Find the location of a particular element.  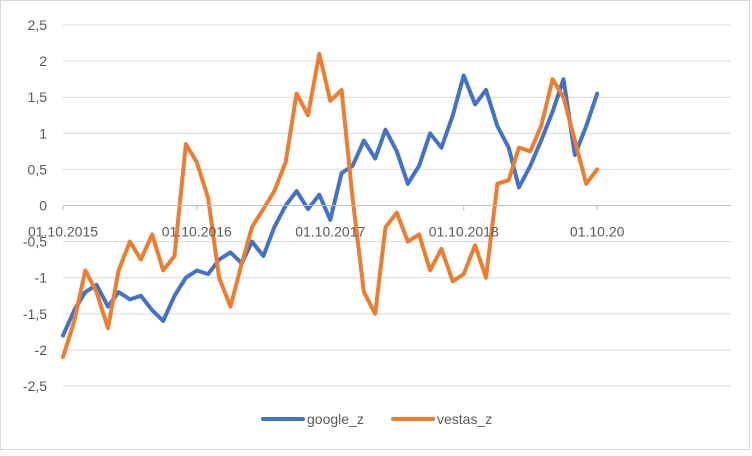

y-tick-label: -1,5 is located at coordinates (35, 314).